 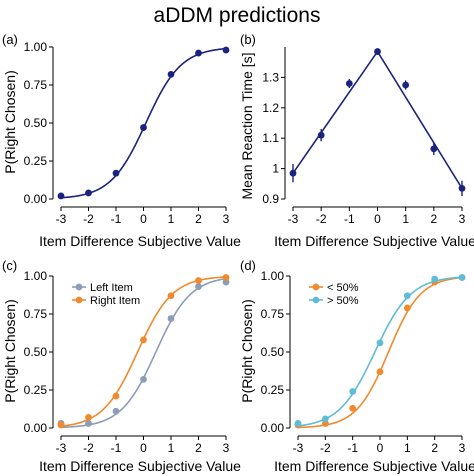 I want to click on panel-d-label: (d), so click(x=248, y=265).